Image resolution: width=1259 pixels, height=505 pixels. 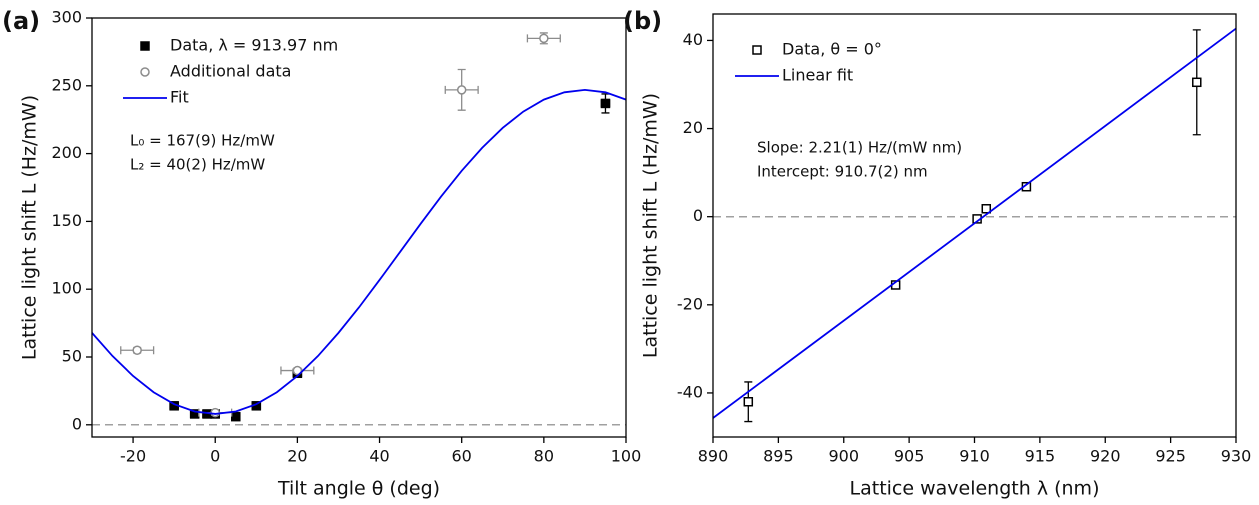 What do you see at coordinates (713, 456) in the screenshot?
I see `x-tick-label: 890` at bounding box center [713, 456].